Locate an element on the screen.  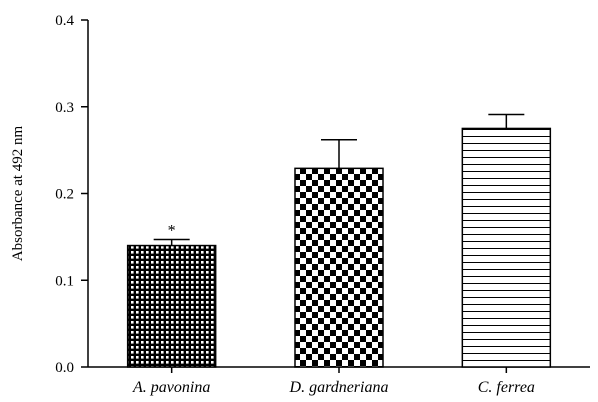
y-axis: 0.0 0.1 0.2 0.3 0.4 is located at coordinates (72, 194).